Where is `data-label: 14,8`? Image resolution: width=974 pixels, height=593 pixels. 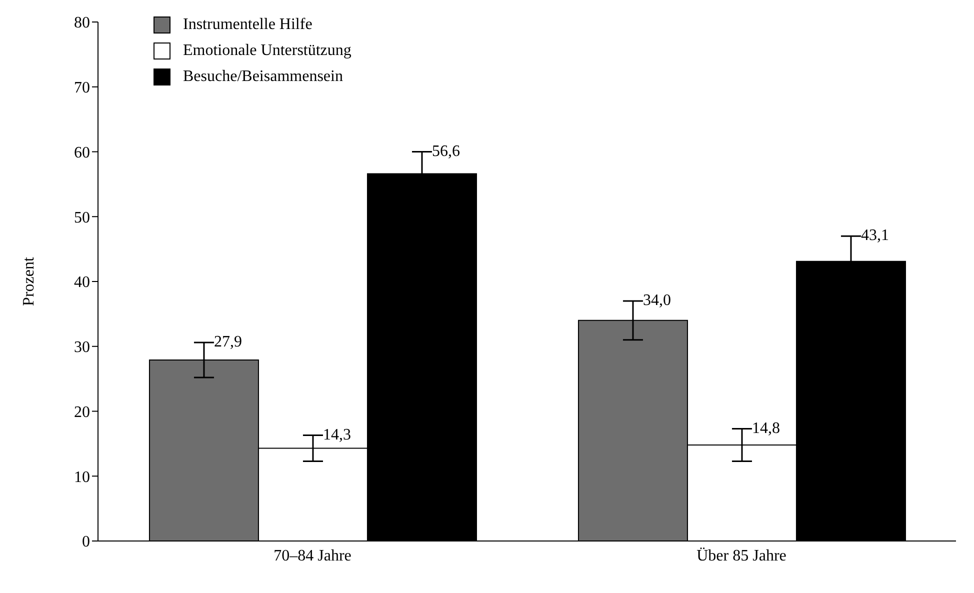 data-label: 14,8 is located at coordinates (766, 428).